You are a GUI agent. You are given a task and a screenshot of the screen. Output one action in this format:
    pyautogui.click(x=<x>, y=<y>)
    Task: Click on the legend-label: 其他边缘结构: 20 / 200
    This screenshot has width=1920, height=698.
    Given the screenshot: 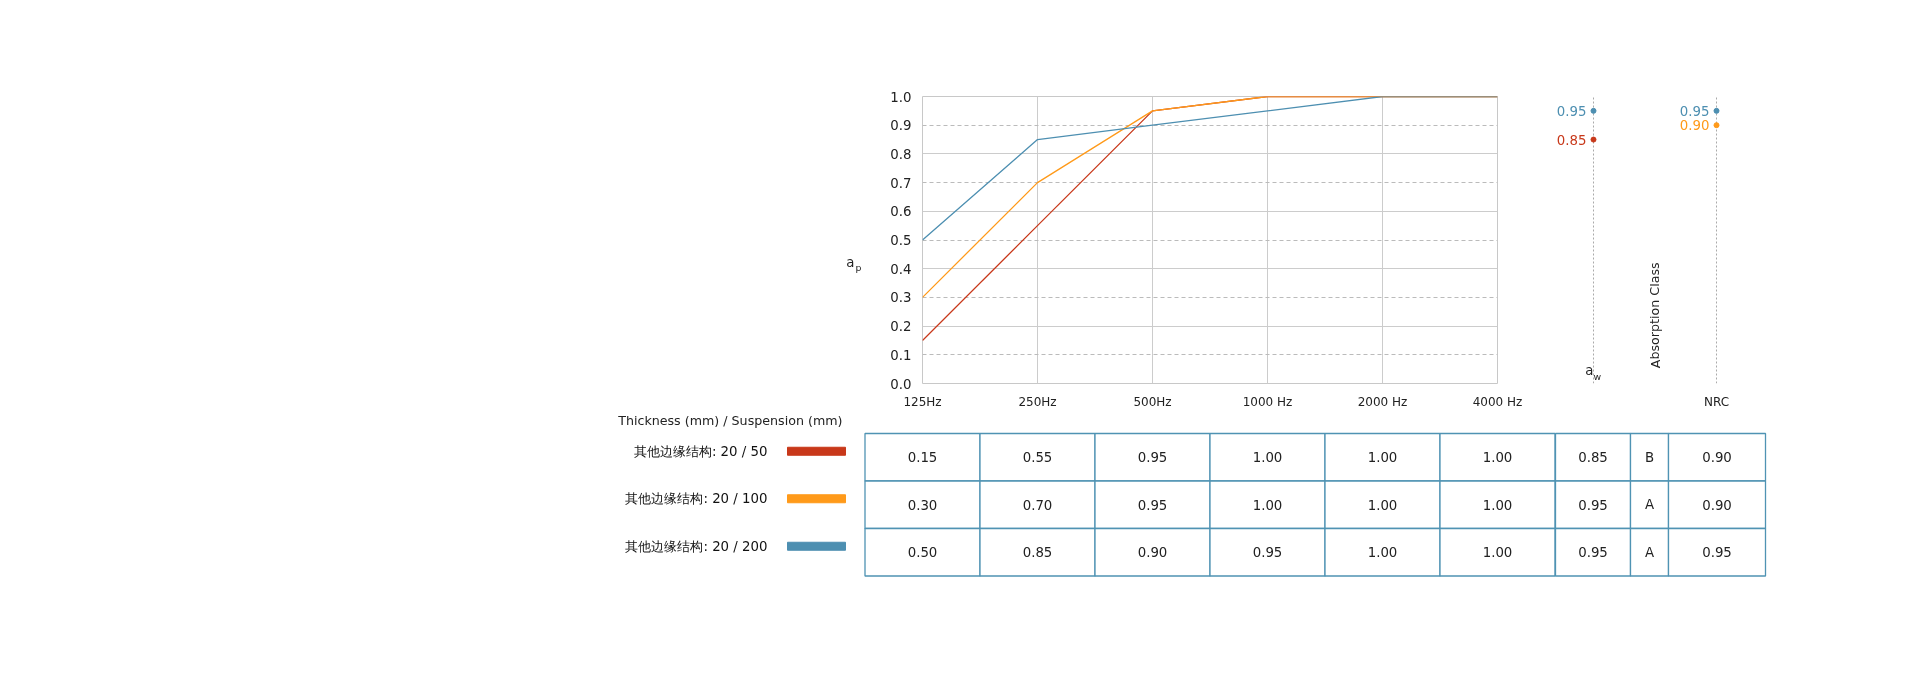 What is the action you would take?
    pyautogui.click(x=696, y=546)
    